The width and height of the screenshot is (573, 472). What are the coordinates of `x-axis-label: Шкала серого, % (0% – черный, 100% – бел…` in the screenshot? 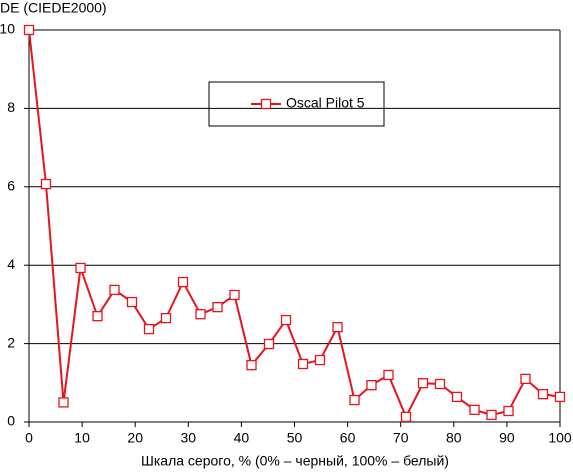 It's located at (295, 461).